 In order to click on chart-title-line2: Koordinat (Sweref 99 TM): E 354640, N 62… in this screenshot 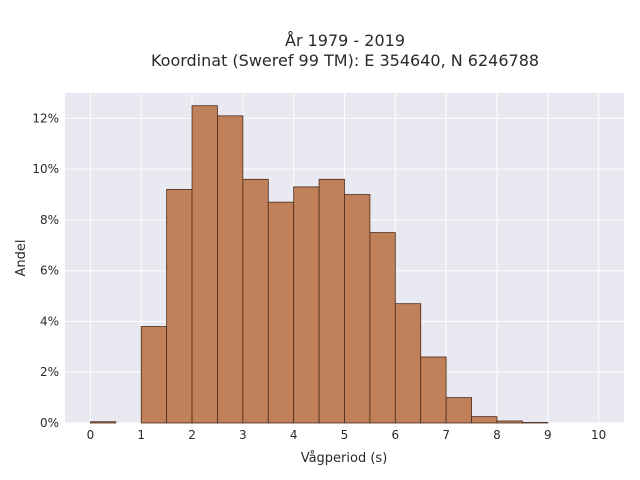, I will do `click(345, 60)`.